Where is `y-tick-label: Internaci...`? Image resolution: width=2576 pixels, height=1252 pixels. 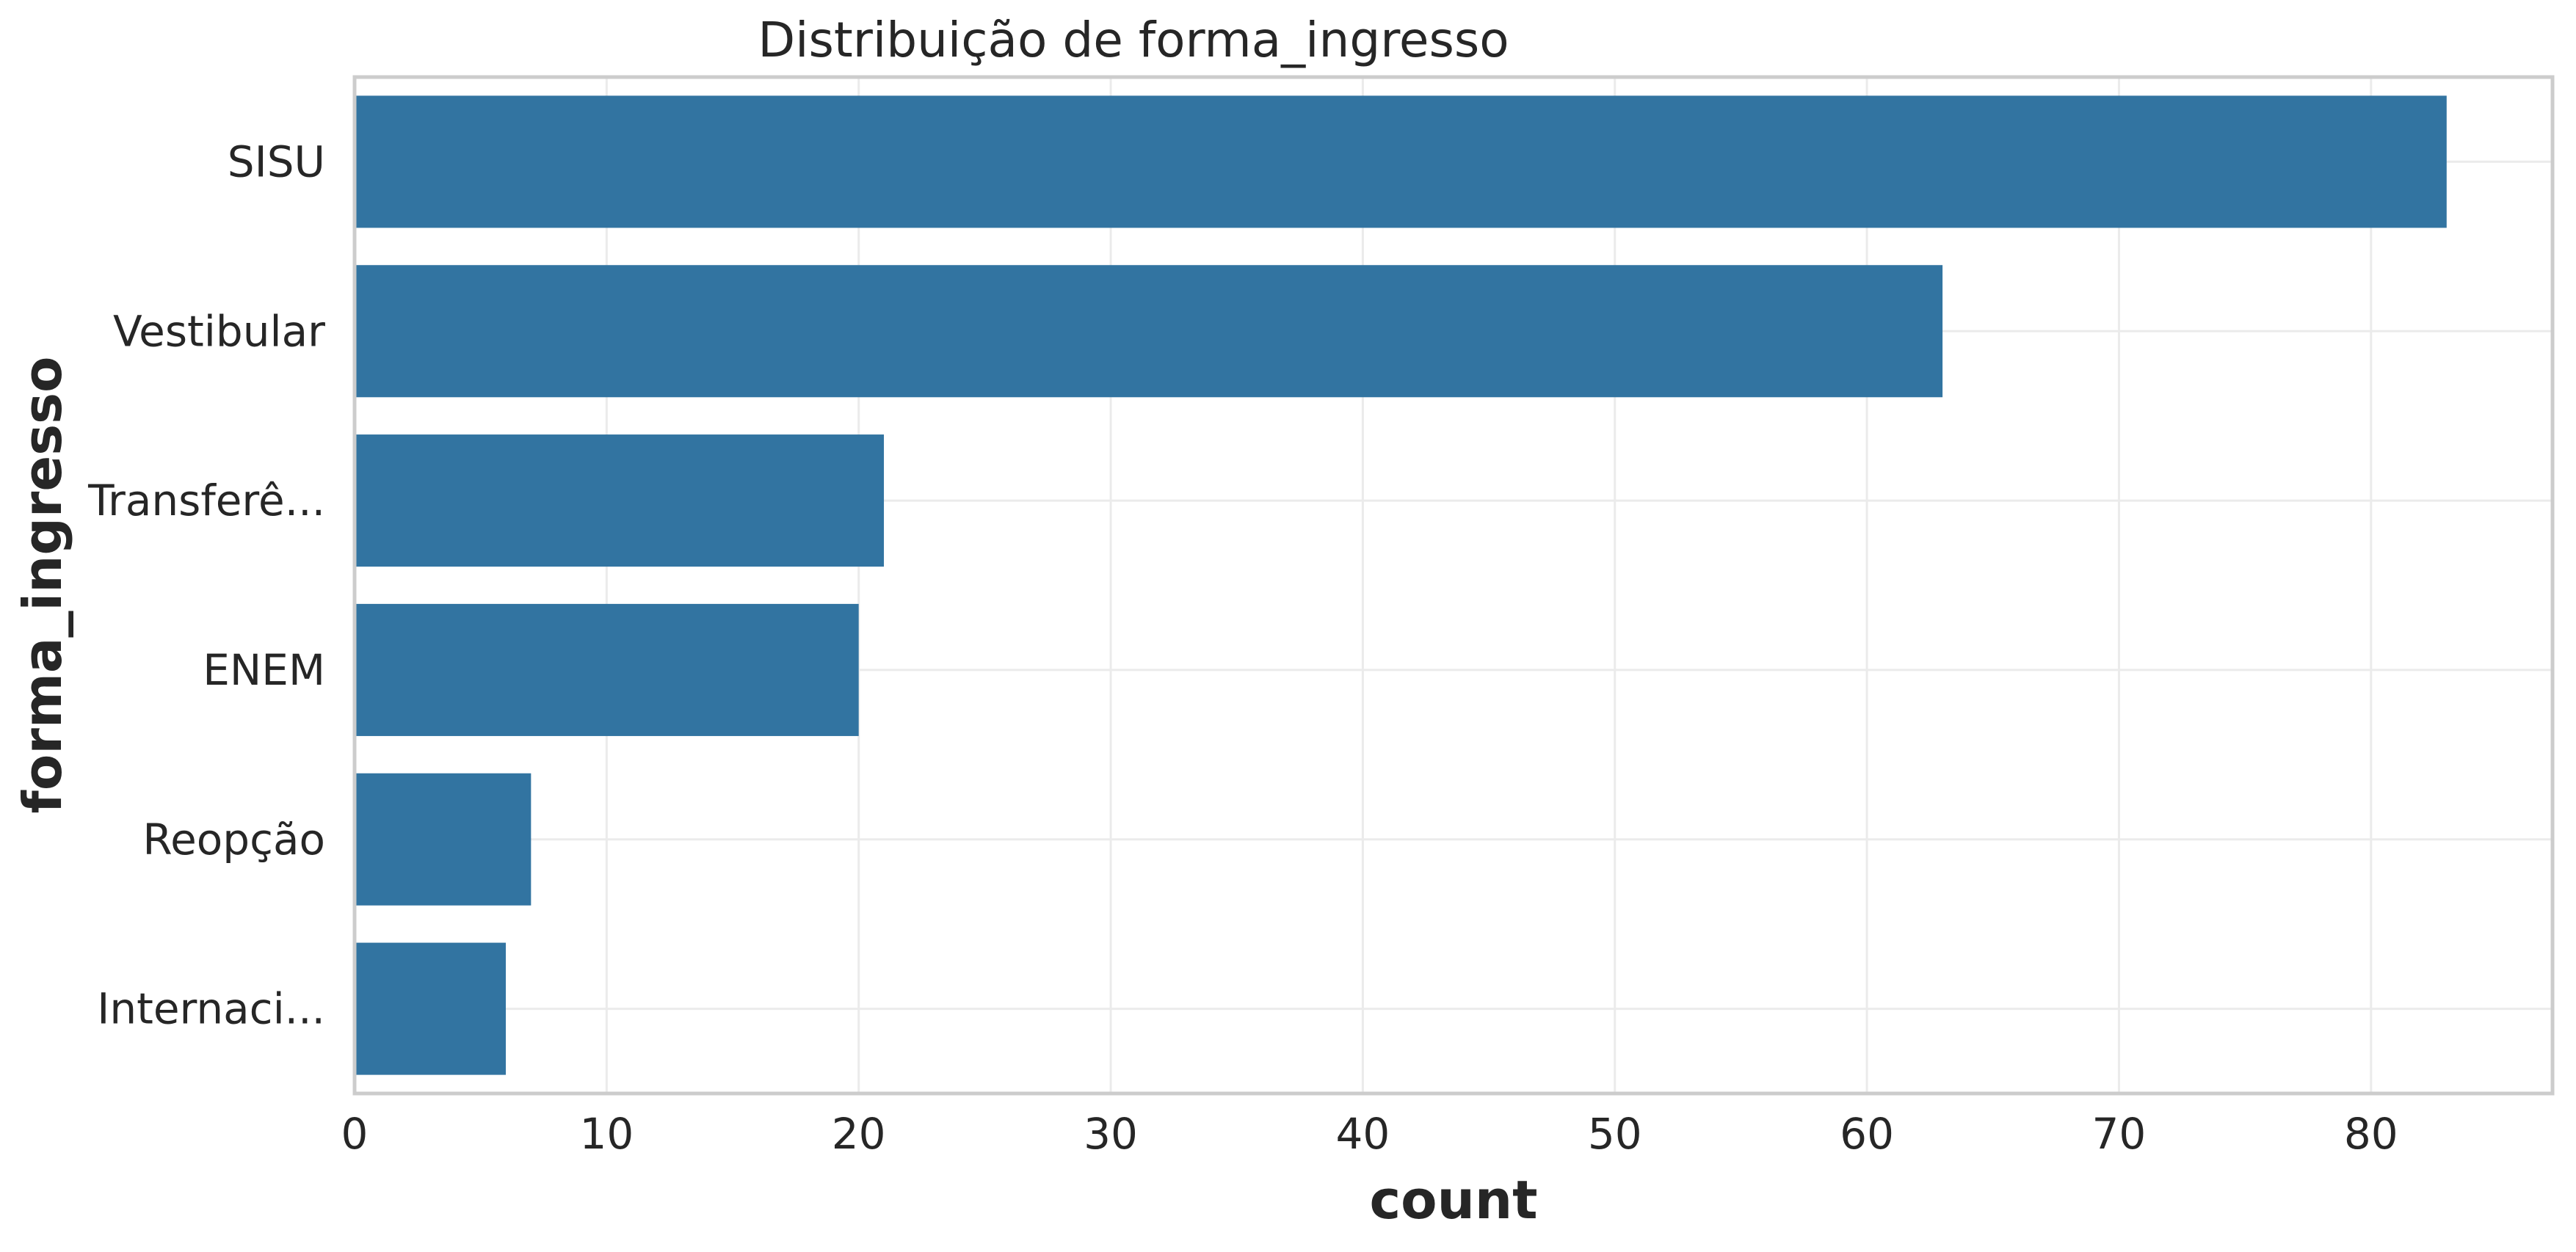
y-tick-label: Internaci... is located at coordinates (211, 1009).